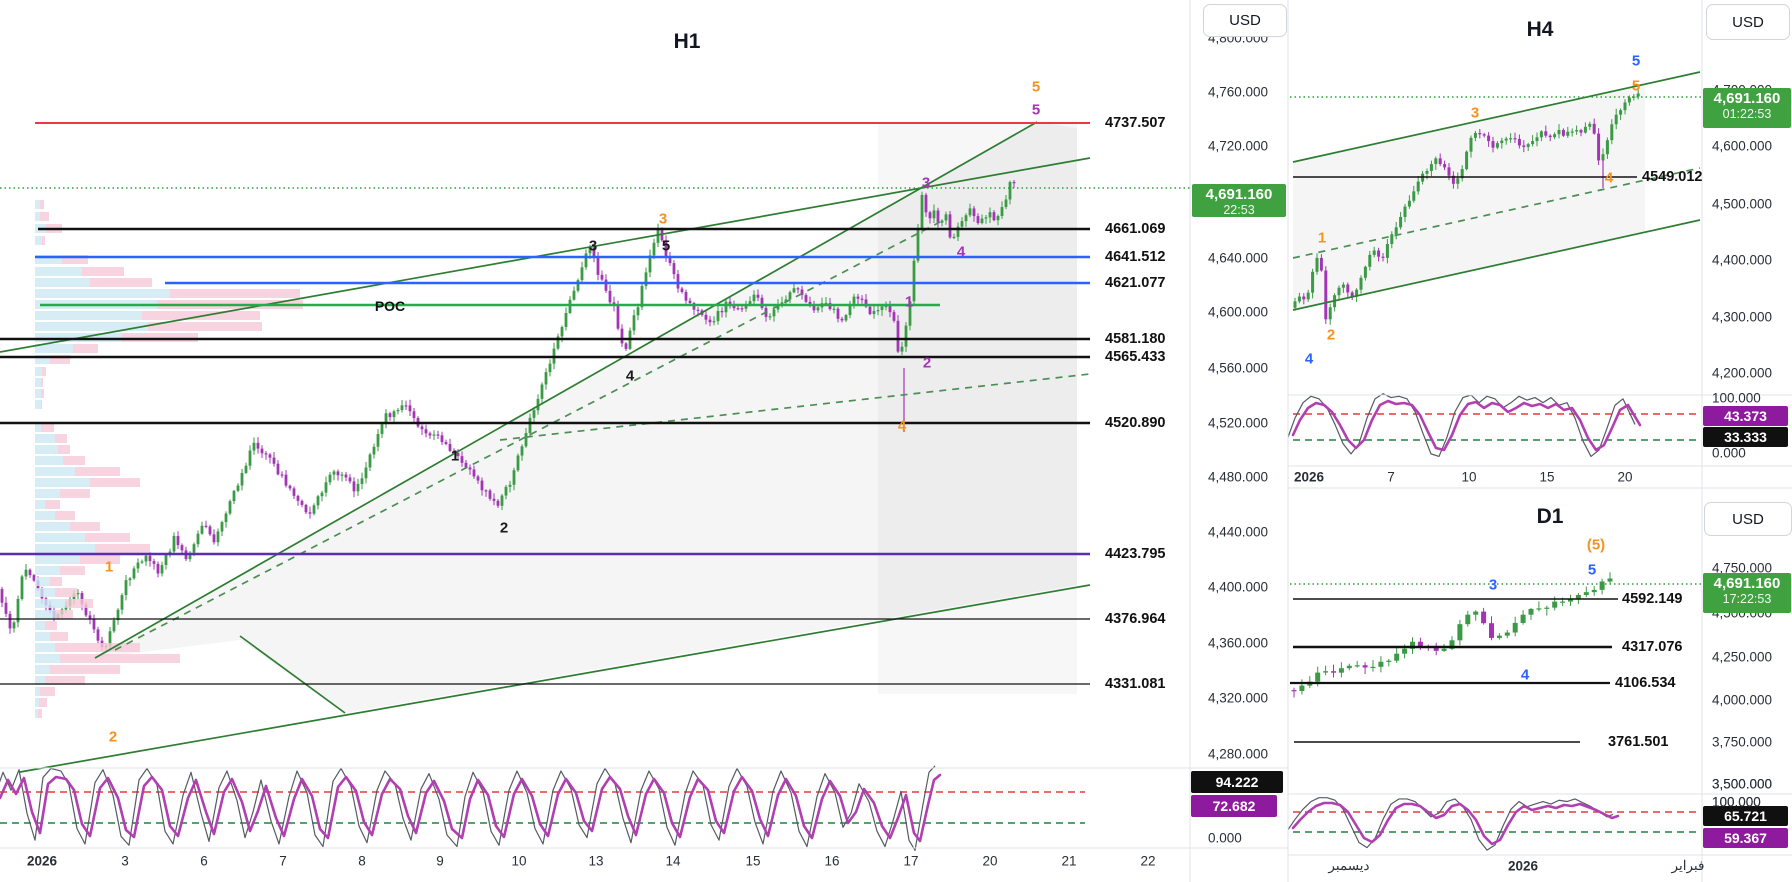 Image resolution: width=1792 pixels, height=882 pixels. Describe the element at coordinates (1550, 516) in the screenshot. I see `d1-chart-title: D1` at that location.